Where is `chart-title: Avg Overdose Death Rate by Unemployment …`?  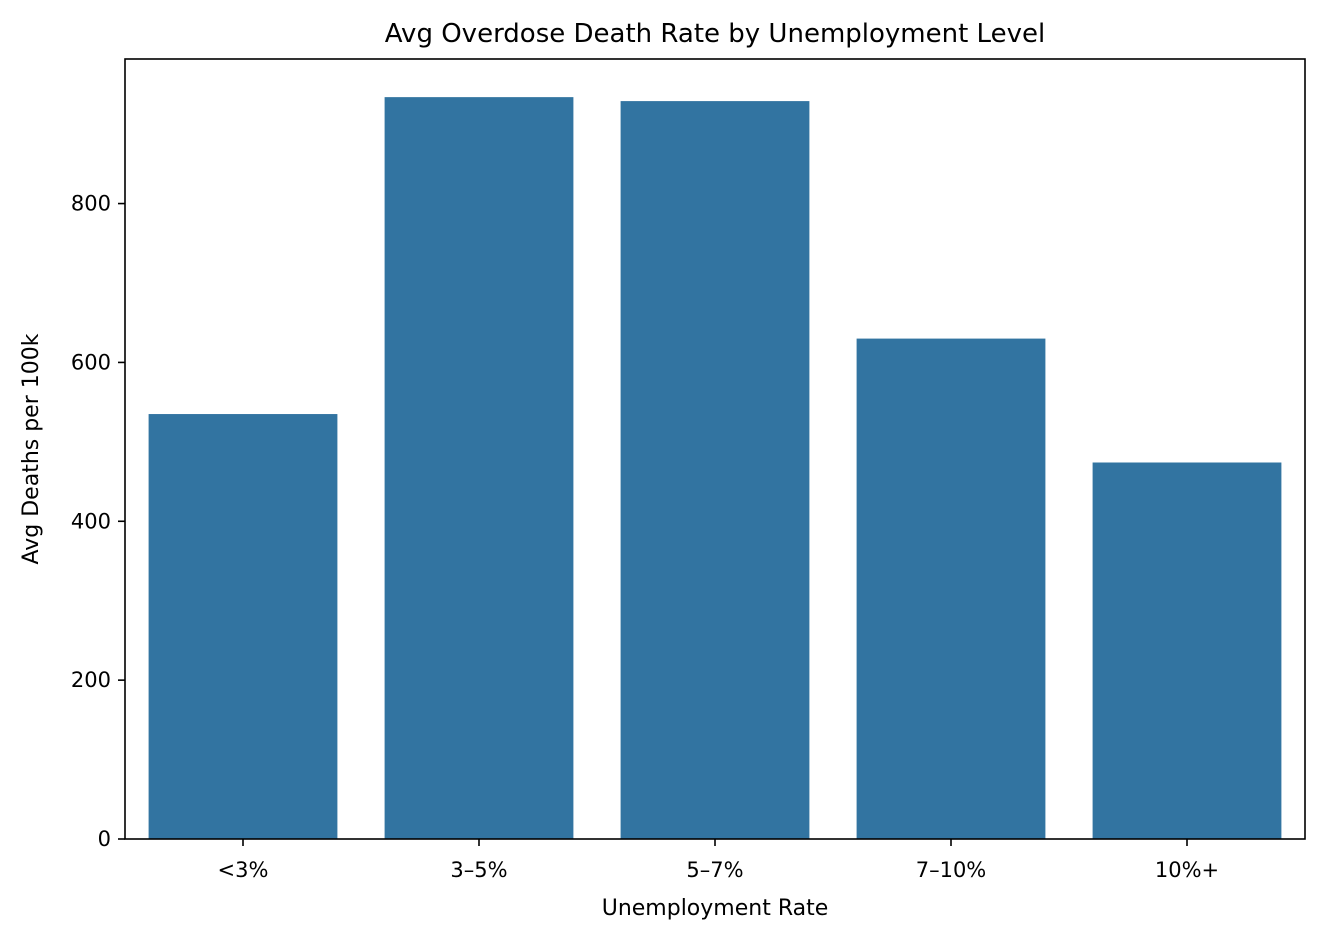
chart-title: Avg Overdose Death Rate by Unemployment … is located at coordinates (715, 34).